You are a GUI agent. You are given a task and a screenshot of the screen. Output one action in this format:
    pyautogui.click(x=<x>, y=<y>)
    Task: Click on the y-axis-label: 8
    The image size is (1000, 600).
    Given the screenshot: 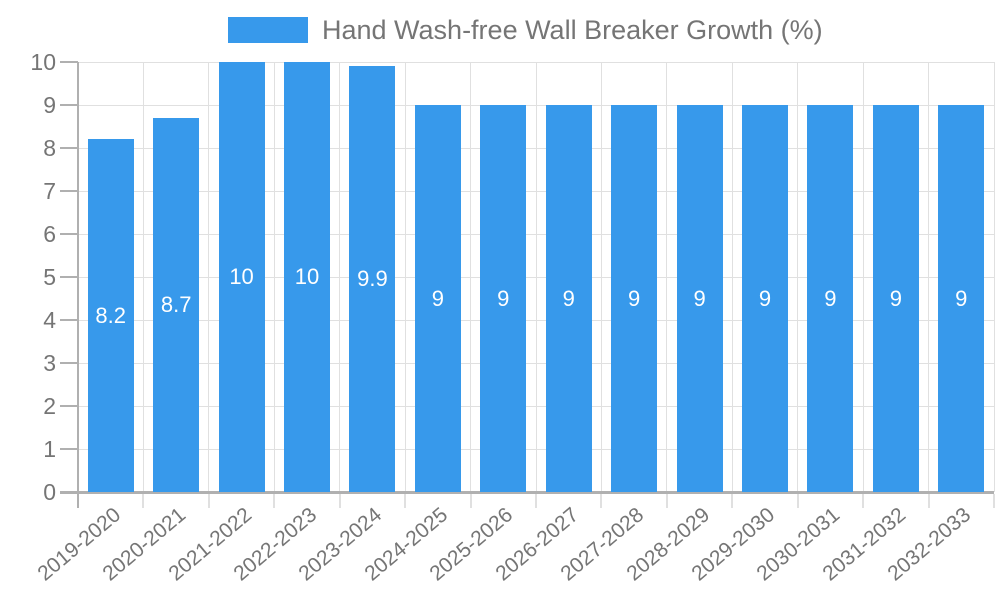 What is the action you would take?
    pyautogui.click(x=49, y=148)
    